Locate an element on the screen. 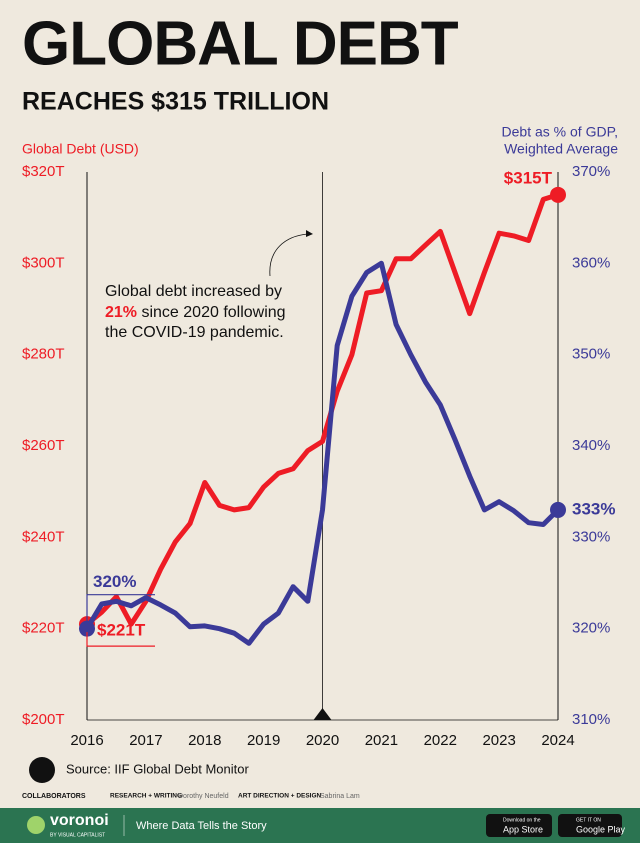  app-store-small: Download on the is located at coordinates (522, 820).